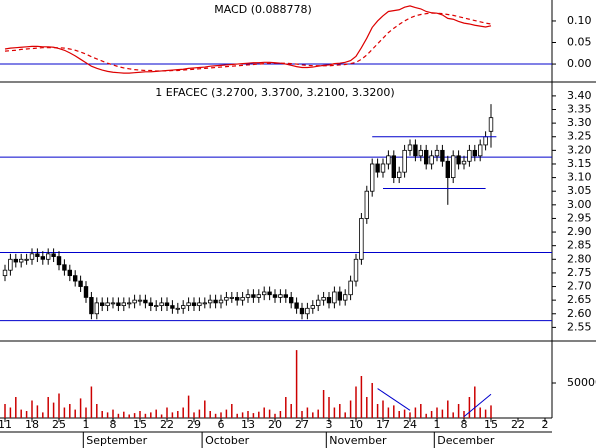 Image resolution: width=596 pixels, height=448 pixels. What do you see at coordinates (579, 286) in the screenshot?
I see `y-tick-label: 2.70` at bounding box center [579, 286].